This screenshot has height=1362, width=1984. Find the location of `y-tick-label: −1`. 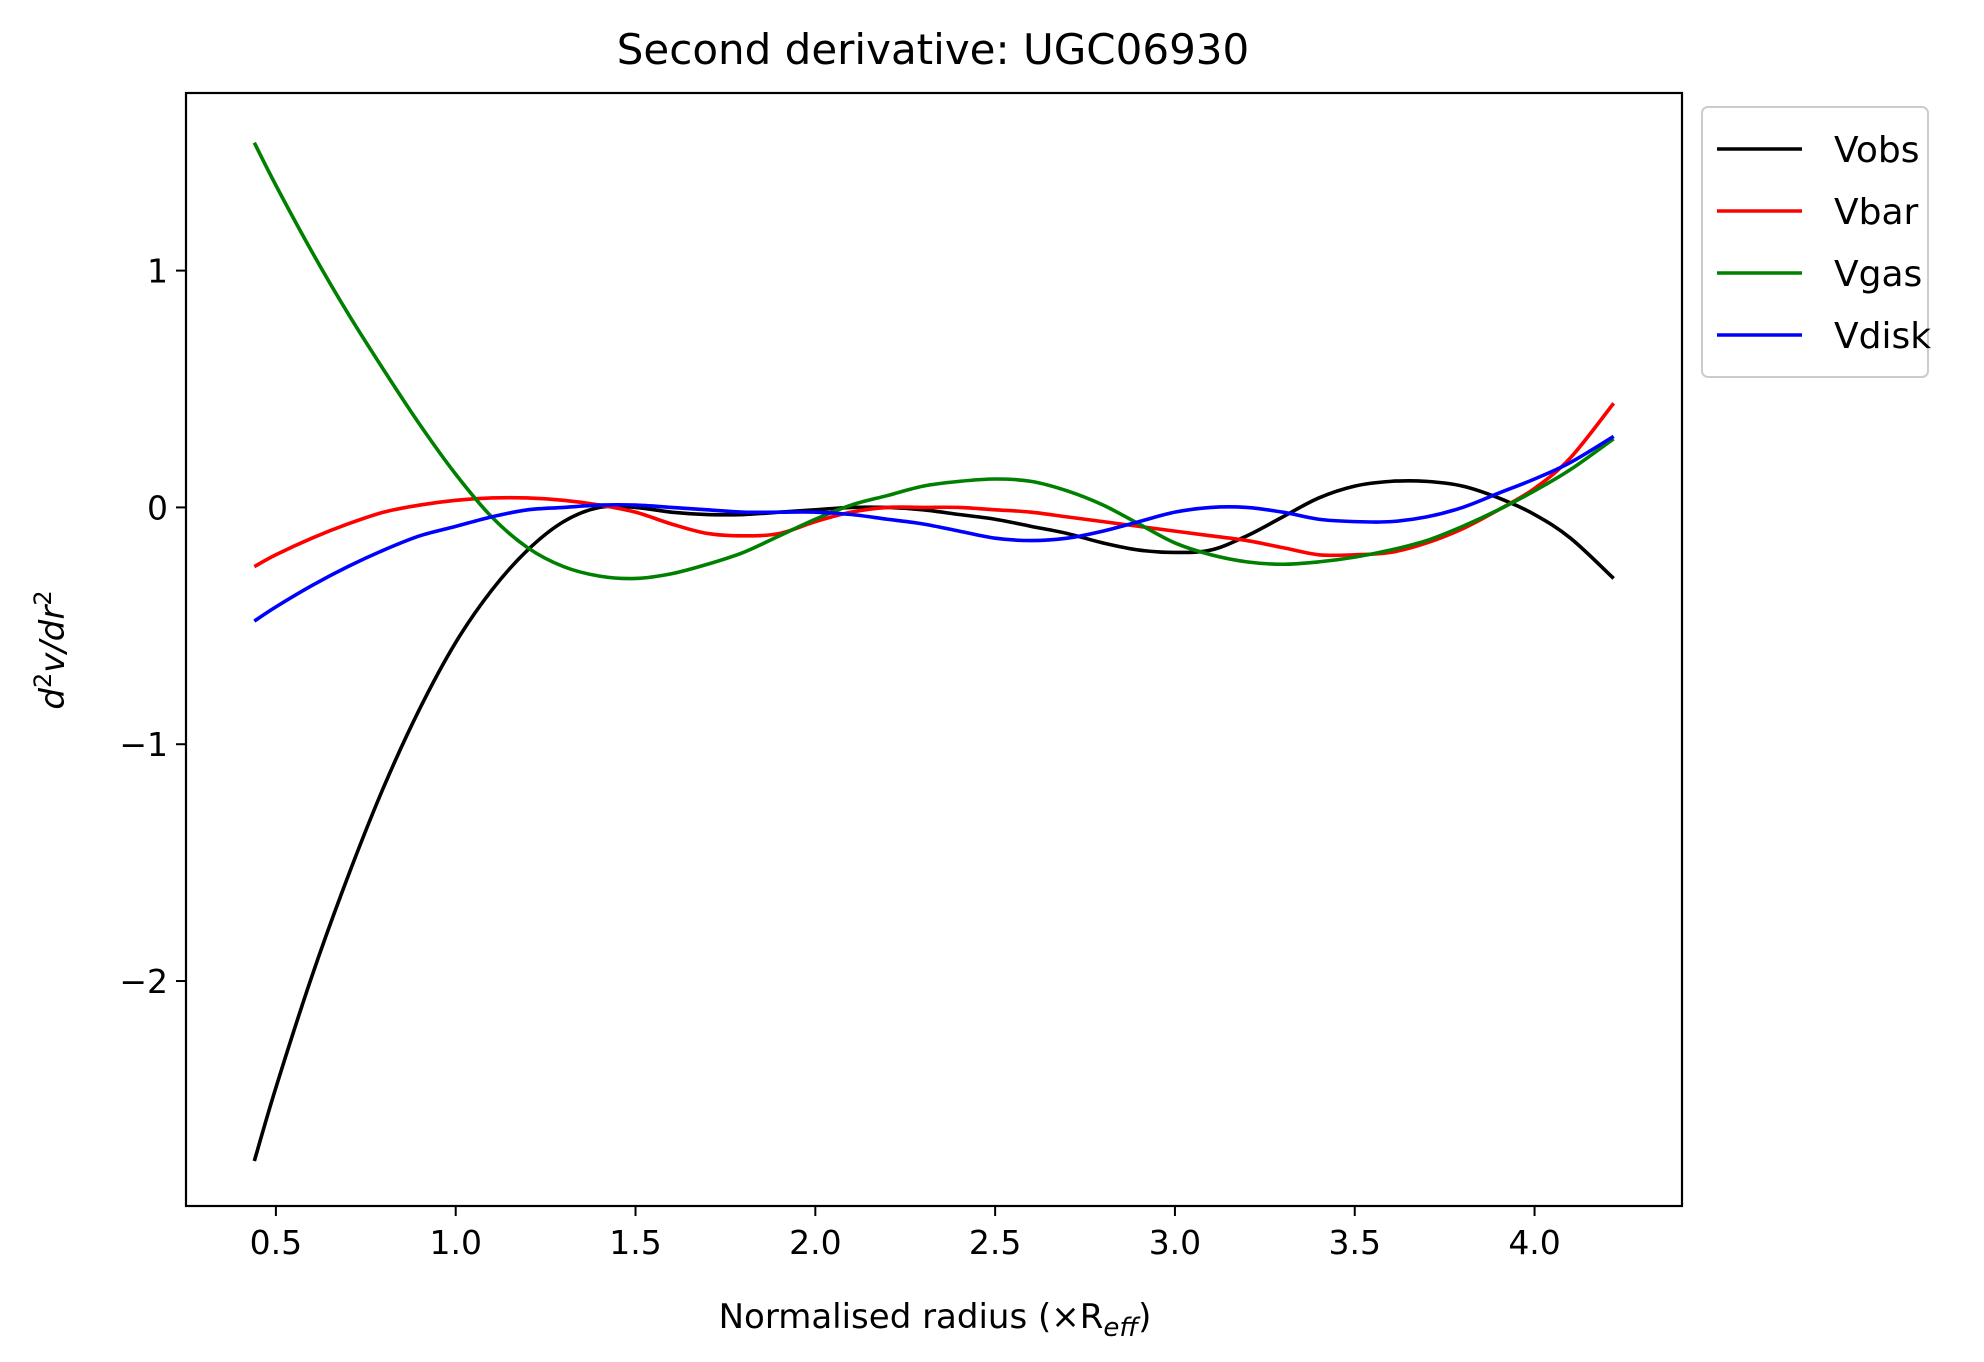

y-tick-label: −1 is located at coordinates (143, 744).